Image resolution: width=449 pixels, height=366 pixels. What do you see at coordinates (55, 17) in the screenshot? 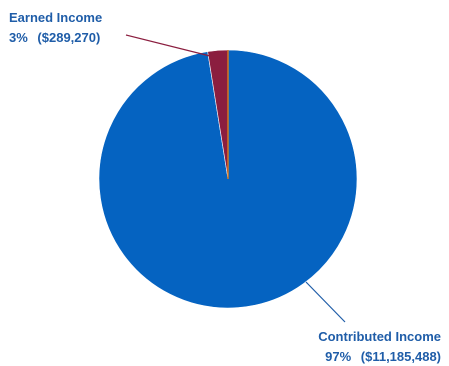
I see `earned-income-label: Earned Income` at bounding box center [55, 17].